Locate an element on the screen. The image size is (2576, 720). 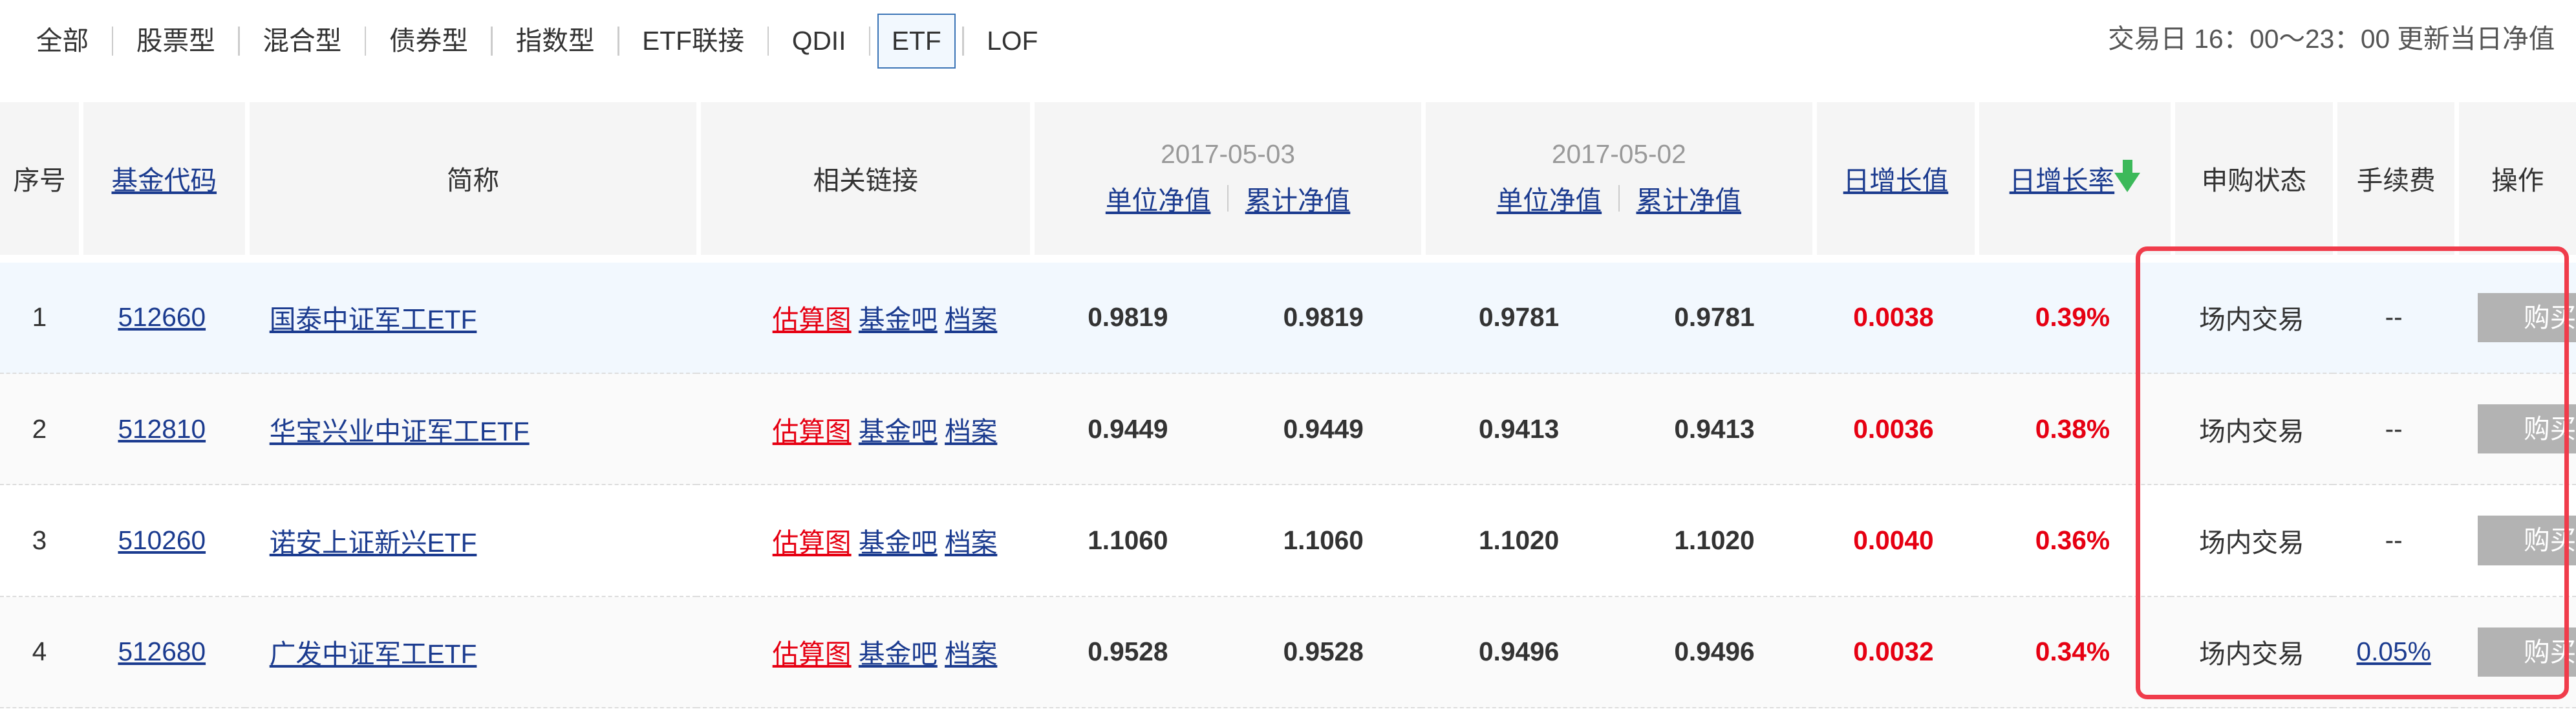
name-cell: 国泰中证军工ETF is located at coordinates (470, 314).